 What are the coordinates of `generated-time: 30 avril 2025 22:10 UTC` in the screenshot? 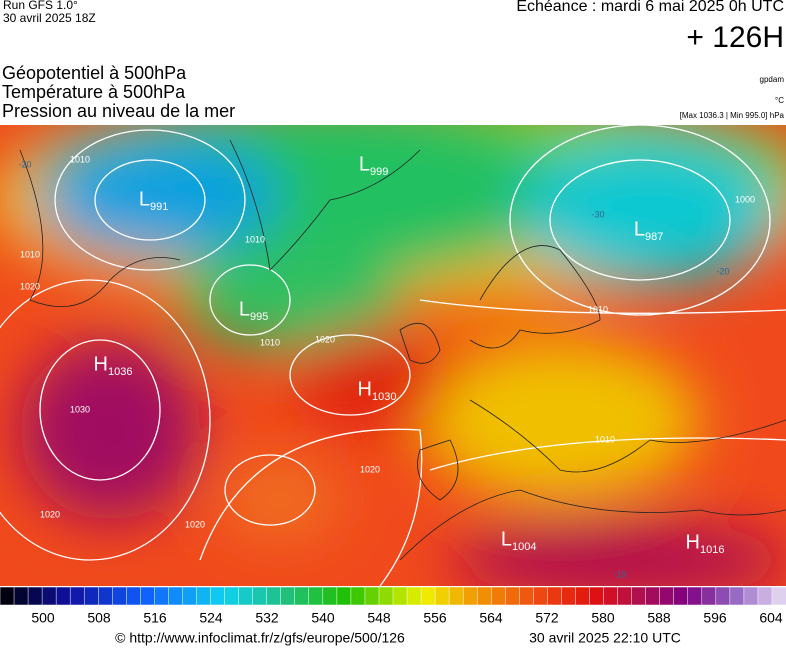 It's located at (605, 638).